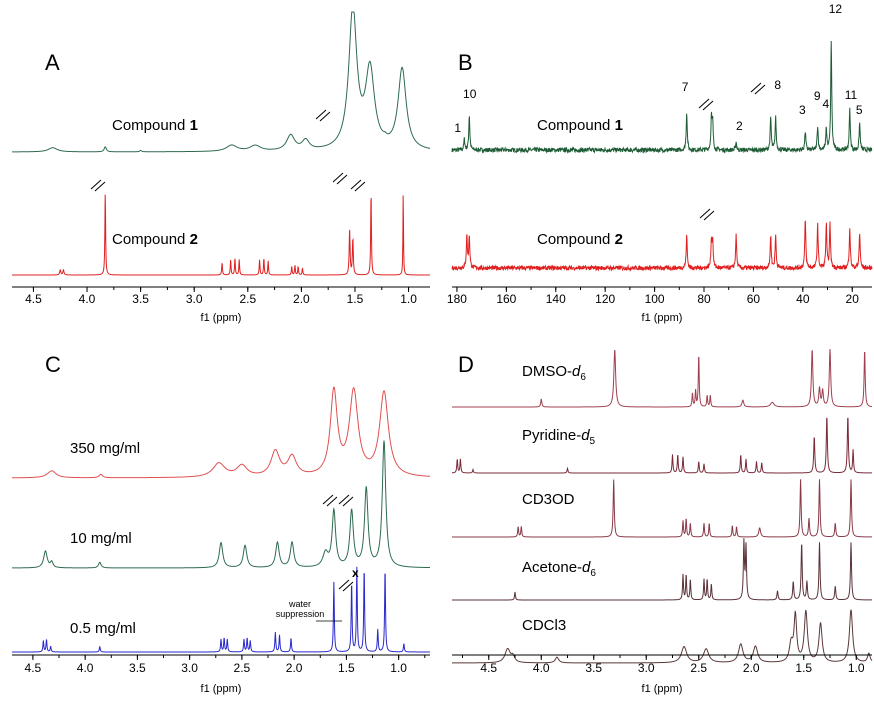 The height and width of the screenshot is (704, 874). What do you see at coordinates (859, 110) in the screenshot?
I see `peak-label: 5` at bounding box center [859, 110].